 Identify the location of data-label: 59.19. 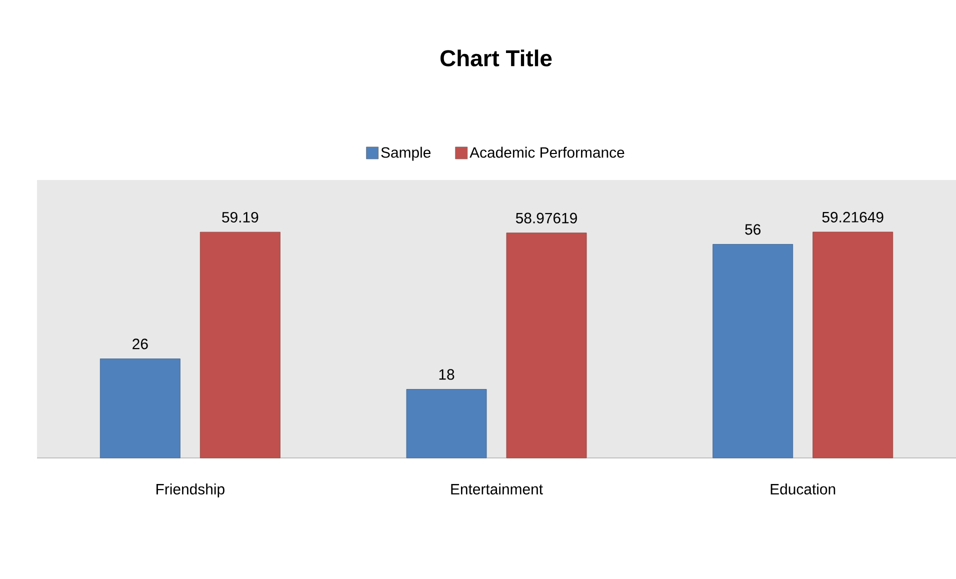
(240, 217).